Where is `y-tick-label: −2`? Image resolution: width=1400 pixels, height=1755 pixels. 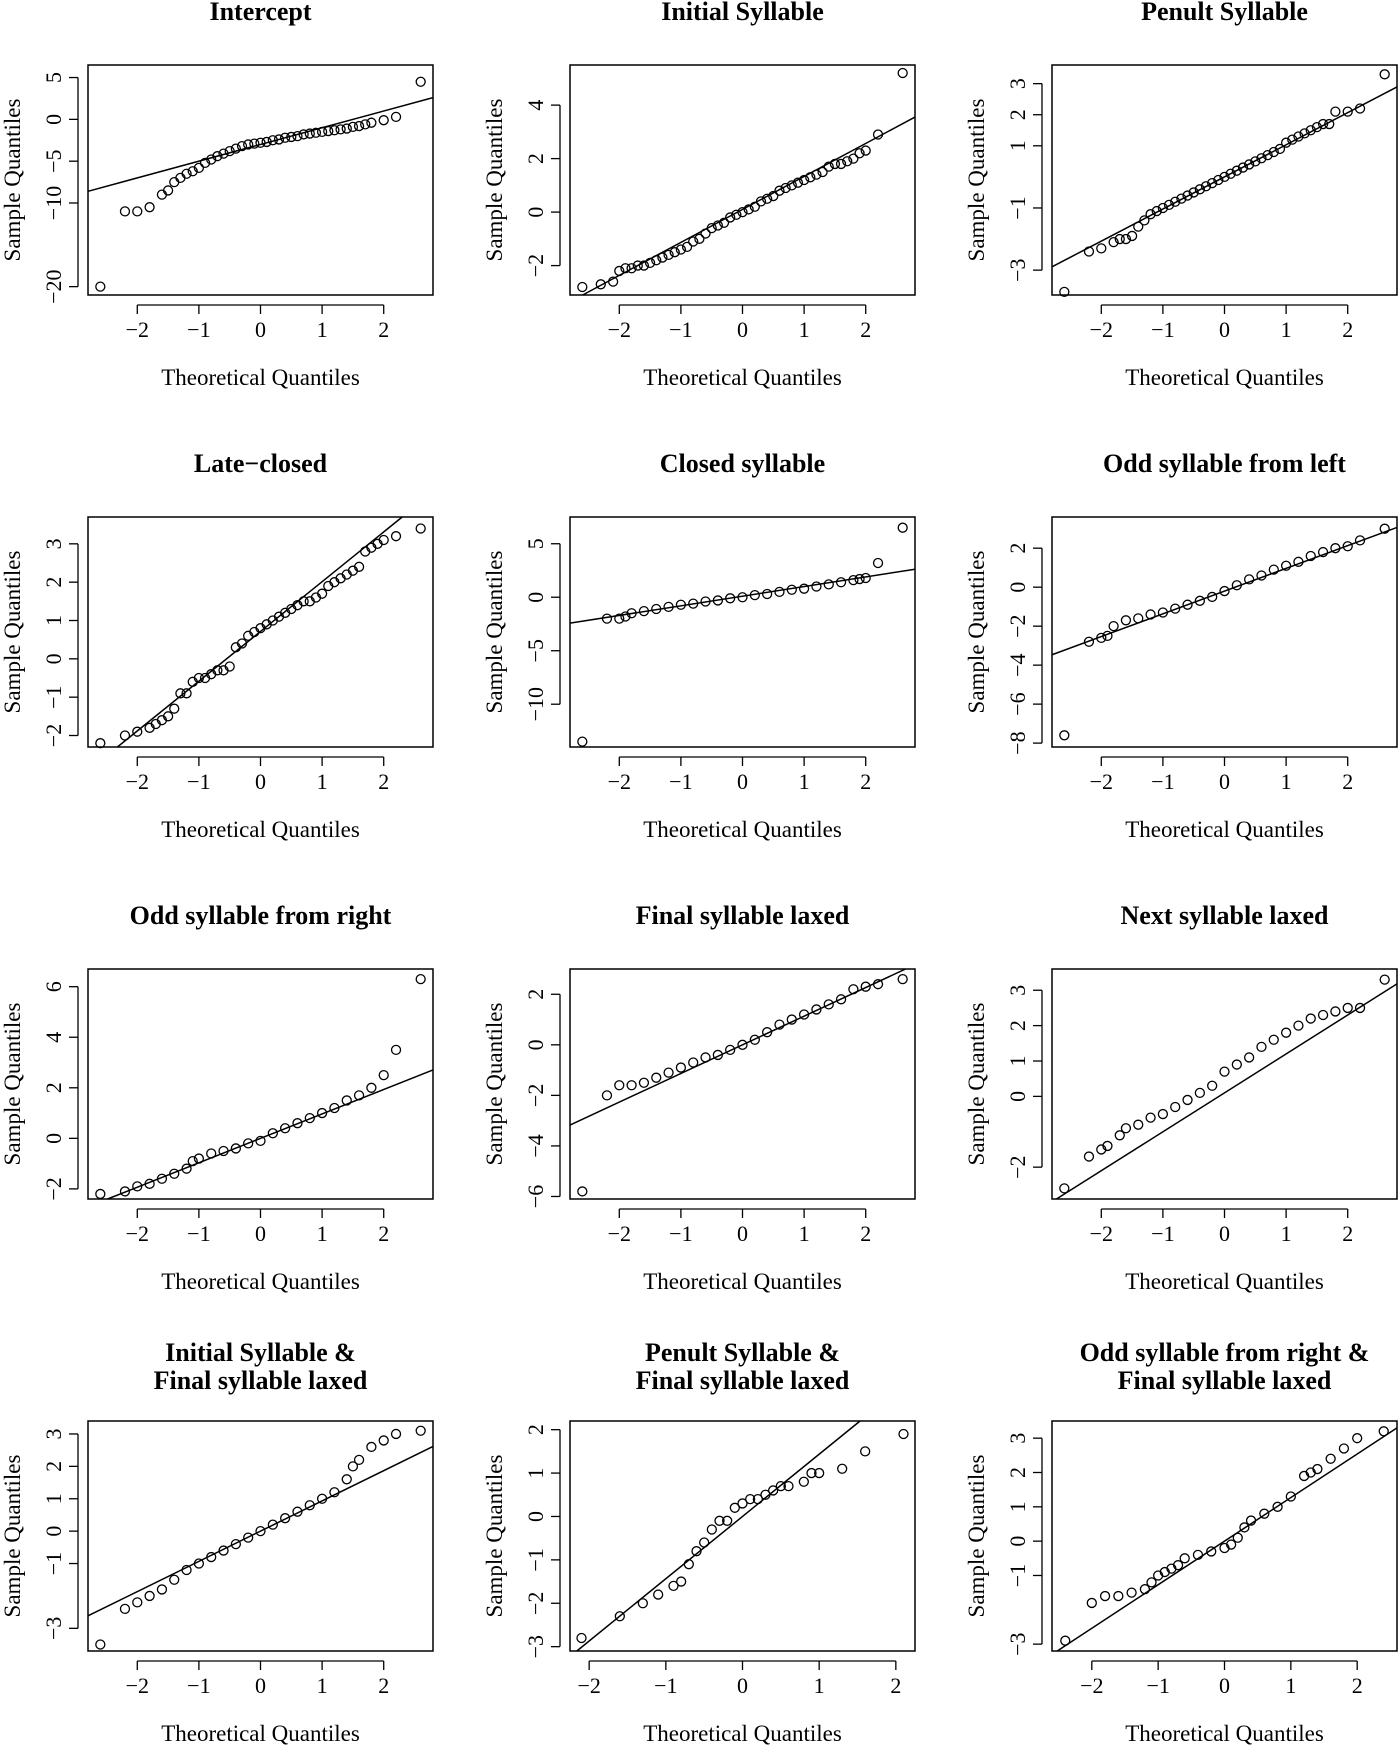 y-tick-label: −2 is located at coordinates (1017, 625).